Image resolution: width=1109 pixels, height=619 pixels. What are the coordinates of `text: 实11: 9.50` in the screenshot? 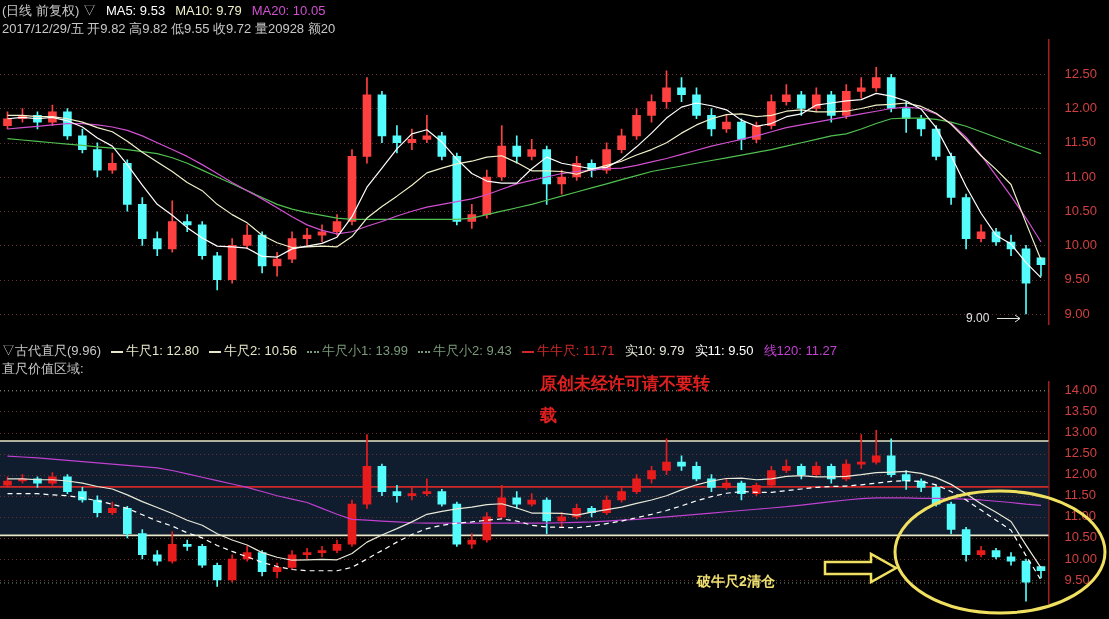 It's located at (724, 350).